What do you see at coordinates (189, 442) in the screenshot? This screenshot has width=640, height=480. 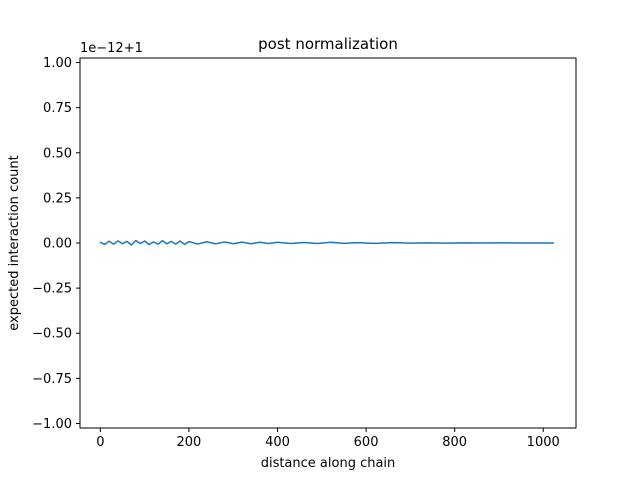 I see `x-tick-label: 200` at bounding box center [189, 442].